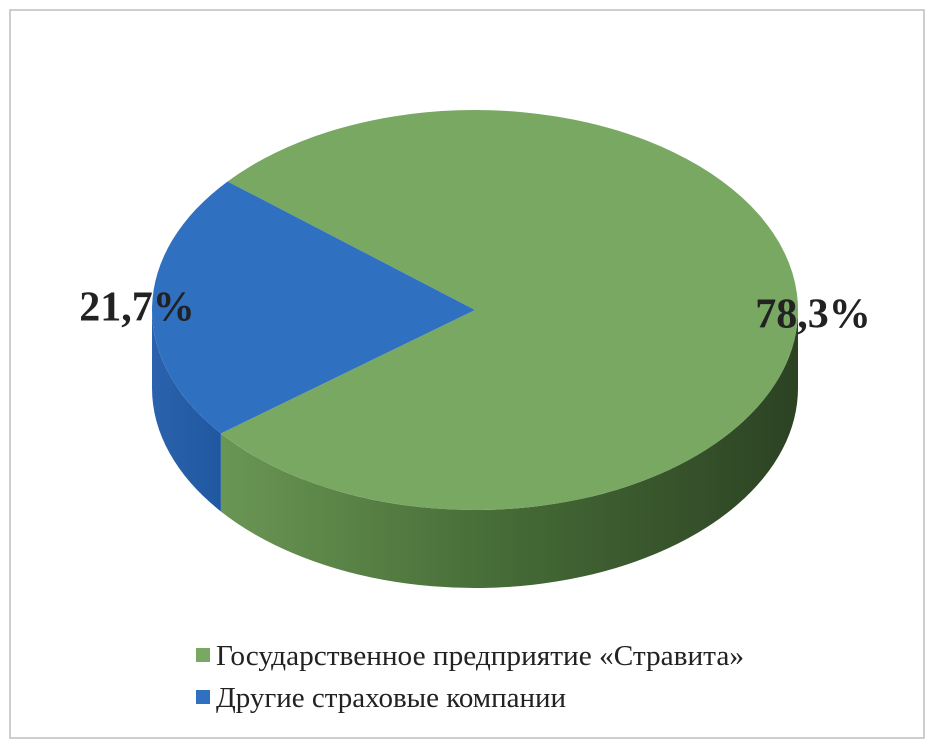 This screenshot has width=936, height=748. I want to click on legend-label: Другие страховые компании, so click(391, 698).